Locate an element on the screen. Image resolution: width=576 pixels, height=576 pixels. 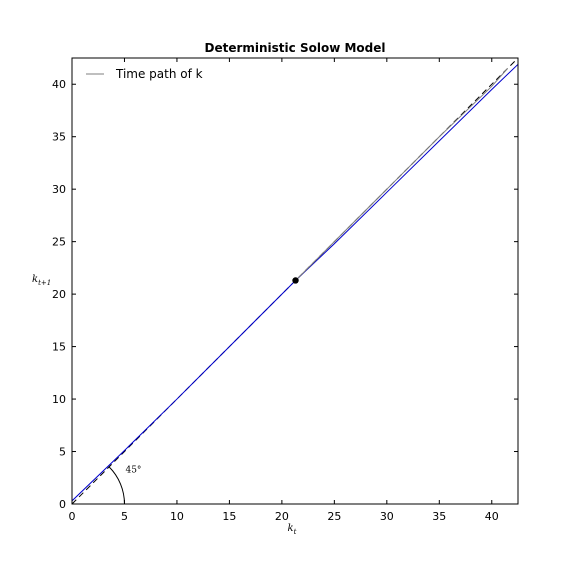
x-tick-label: 30 is located at coordinates (387, 516).